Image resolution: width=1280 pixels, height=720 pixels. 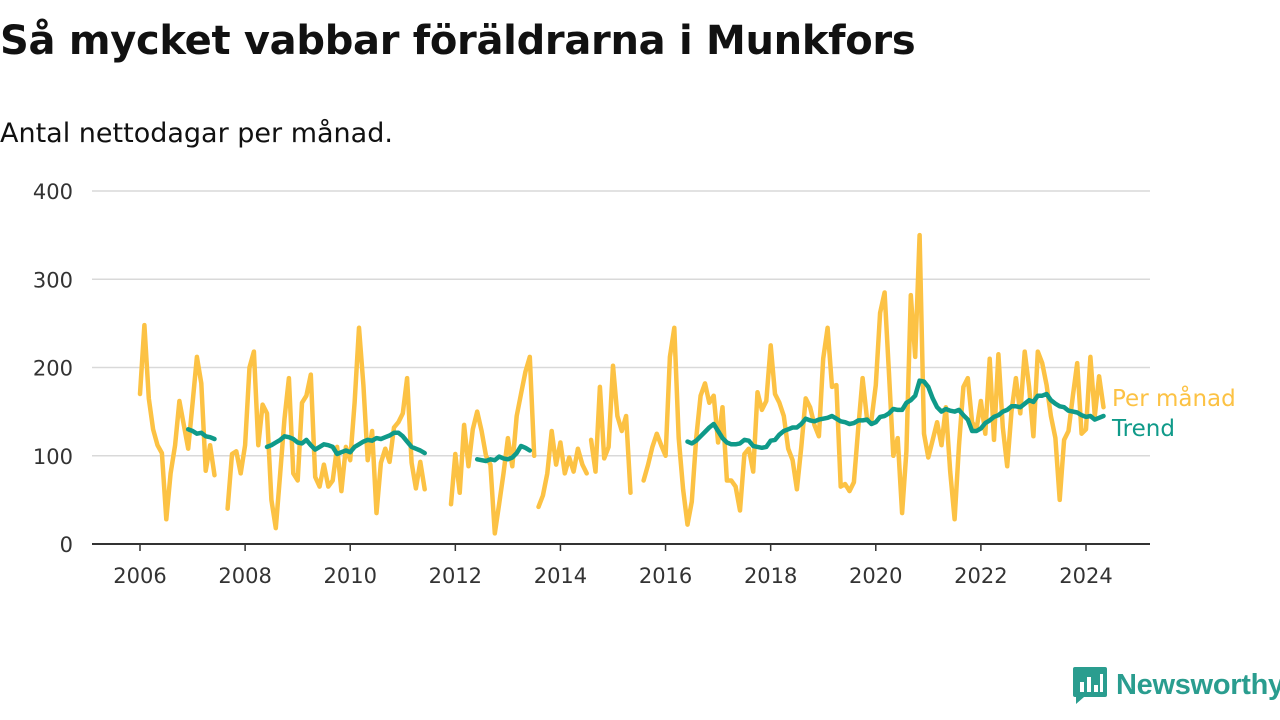 I want to click on x-tick-label: 2020, so click(x=875, y=576).